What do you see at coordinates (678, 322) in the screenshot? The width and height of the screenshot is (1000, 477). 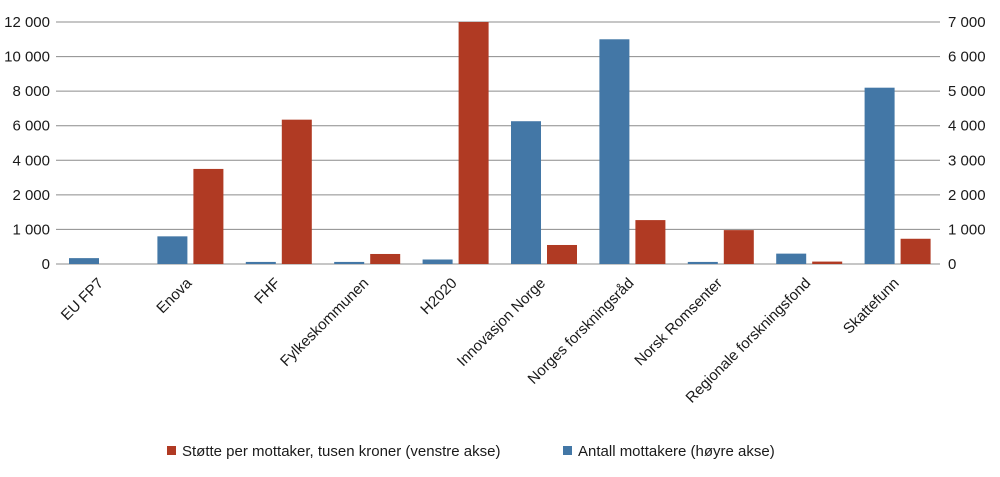 I see `category-label: Norsk Romsenter` at bounding box center [678, 322].